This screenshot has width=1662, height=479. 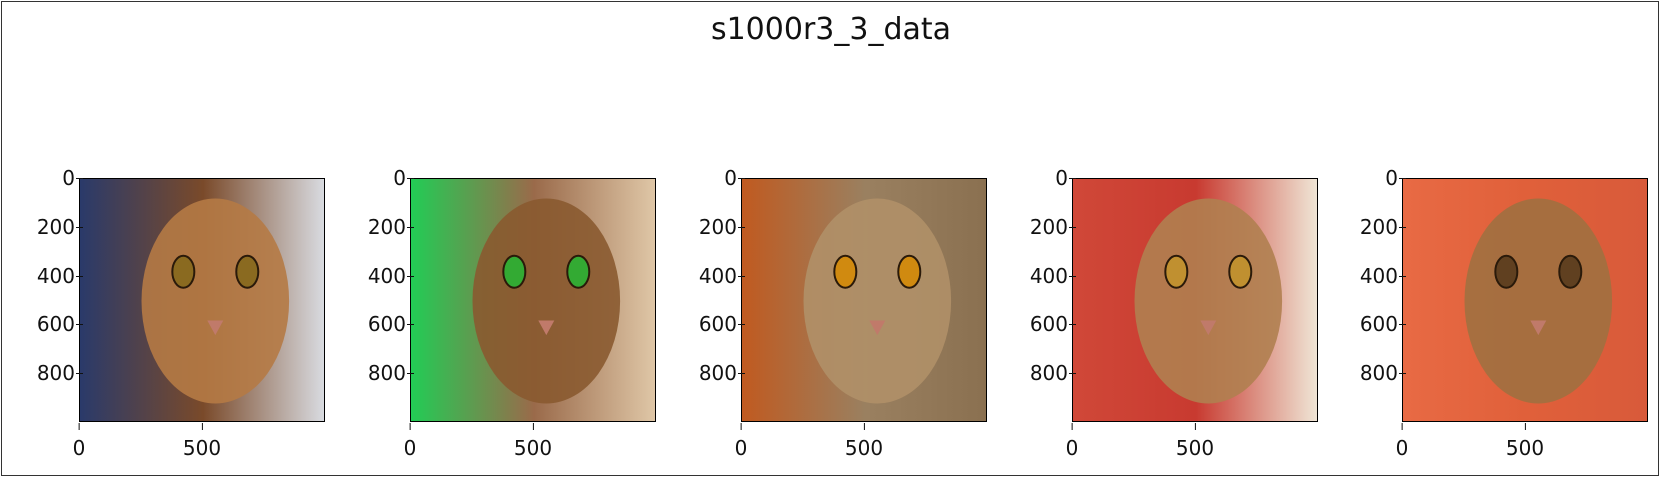 I want to click on figure-title: s1000r3_3_data, so click(x=831, y=29).